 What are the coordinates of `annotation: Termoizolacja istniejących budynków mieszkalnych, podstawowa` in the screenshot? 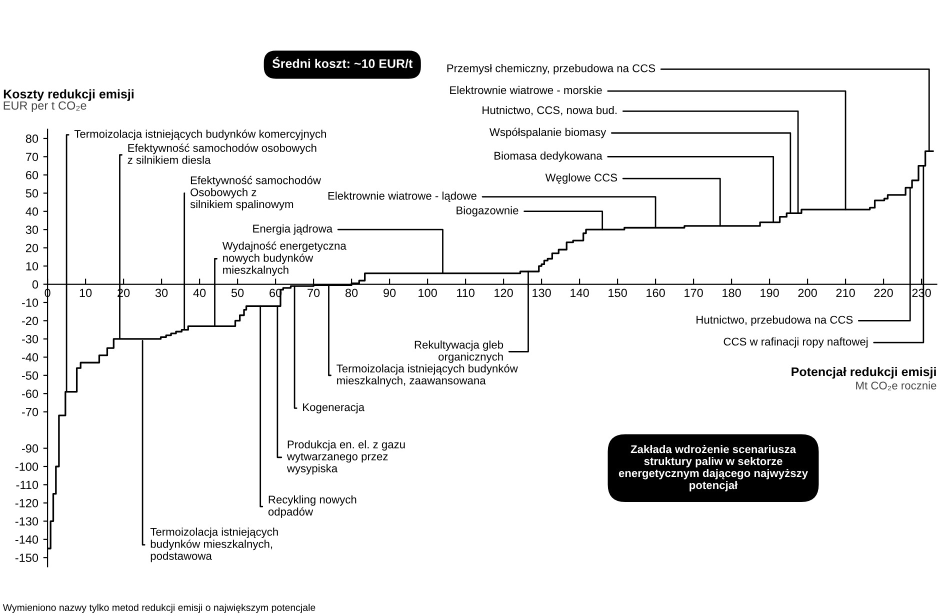 It's located at (214, 545).